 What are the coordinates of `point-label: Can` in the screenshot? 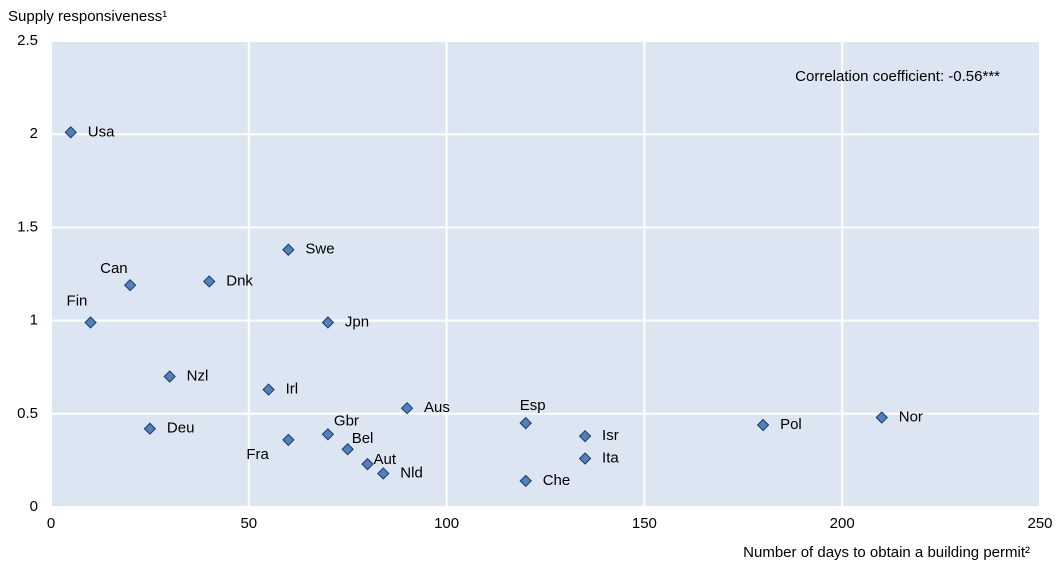 It's located at (114, 268).